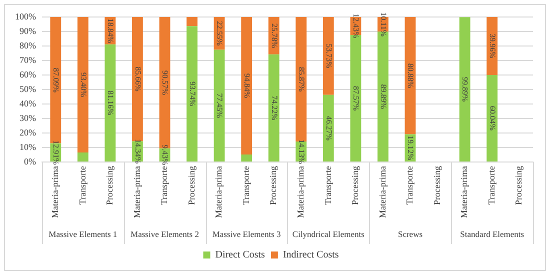  Describe the element at coordinates (383, 97) in the screenshot. I see `data-label: 89.89%` at that location.